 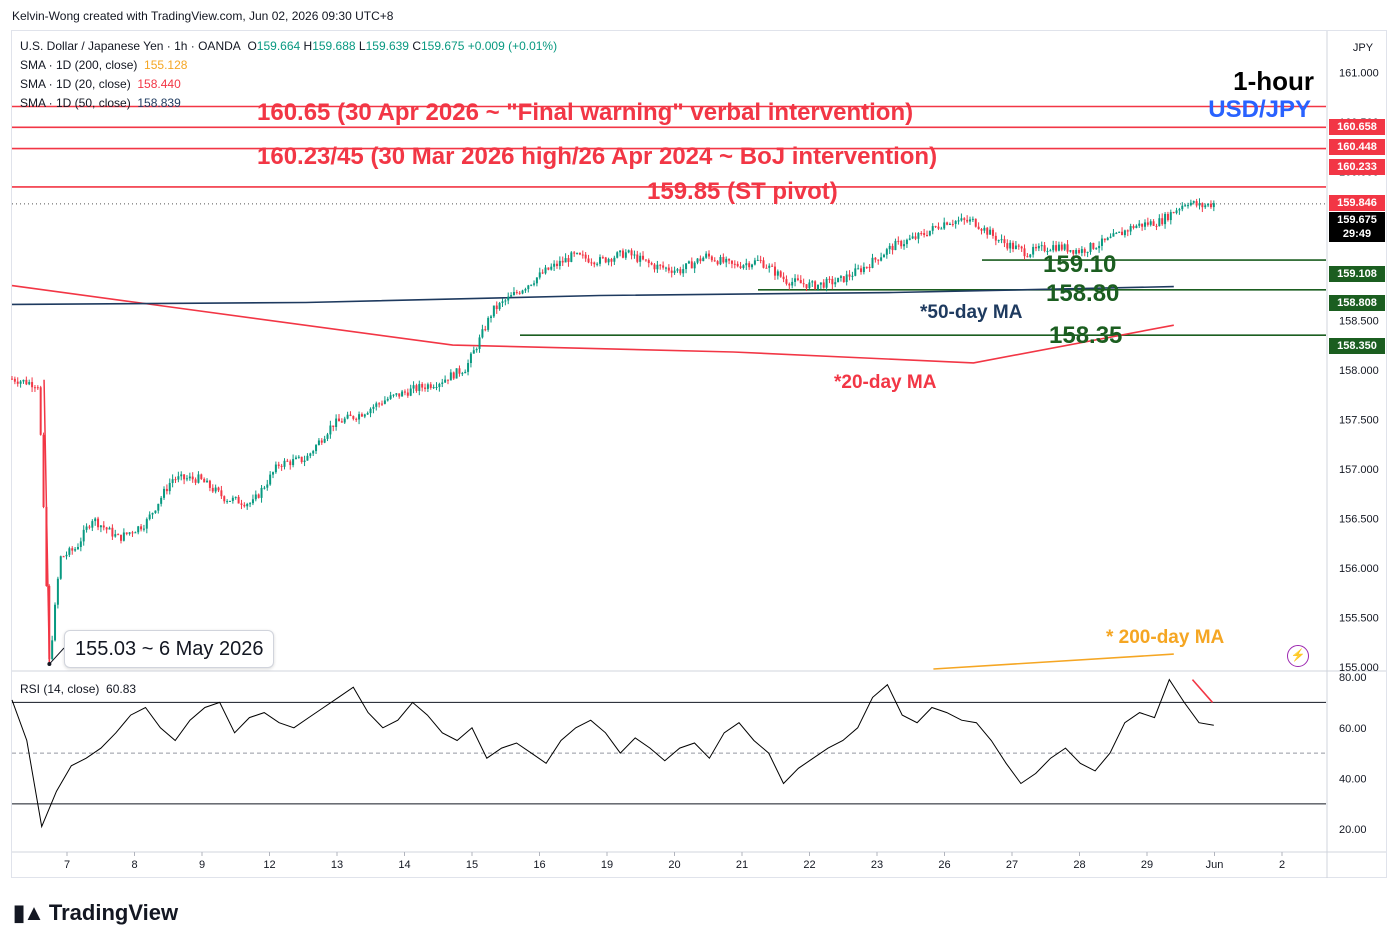 I want to click on sma-line, so click(x=592, y=295).